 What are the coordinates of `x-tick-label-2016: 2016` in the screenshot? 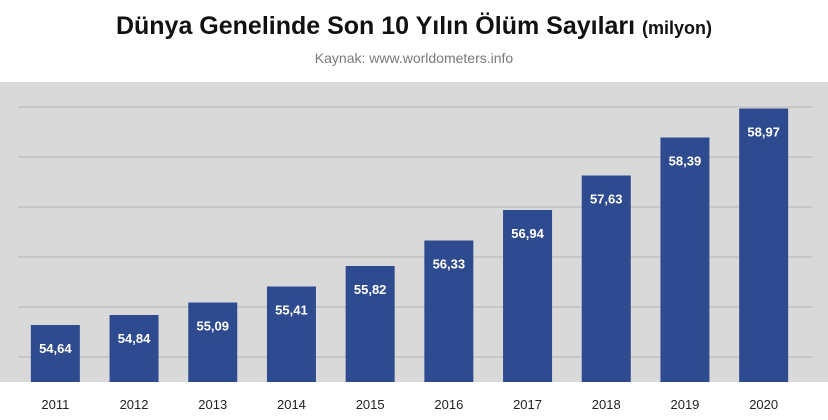 It's located at (448, 404).